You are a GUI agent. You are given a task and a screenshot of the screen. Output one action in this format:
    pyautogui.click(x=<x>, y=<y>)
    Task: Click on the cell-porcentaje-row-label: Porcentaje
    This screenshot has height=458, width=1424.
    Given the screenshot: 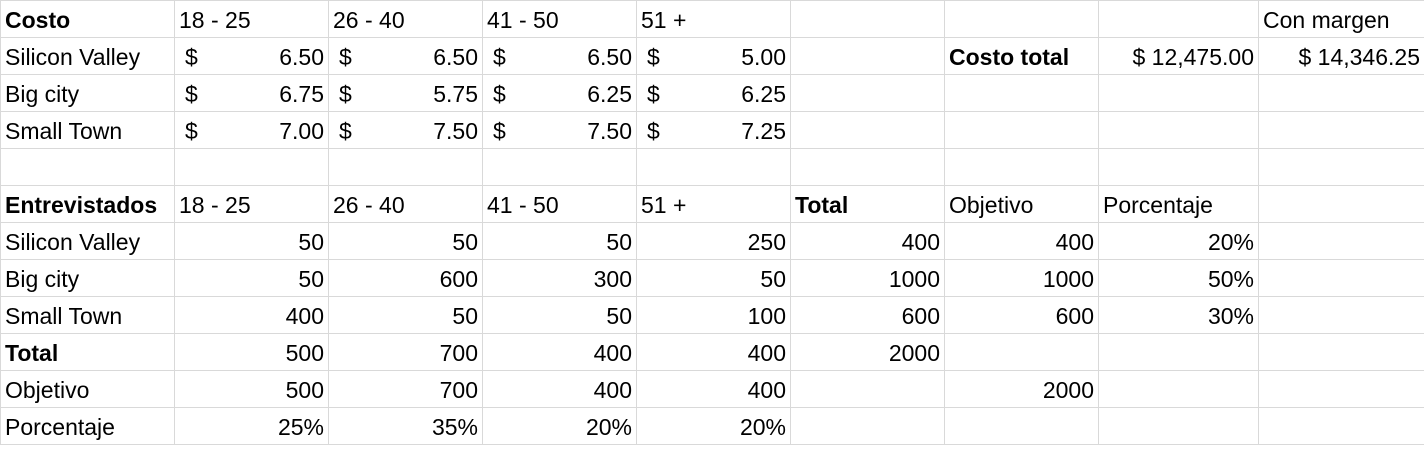 What is the action you would take?
    pyautogui.click(x=87, y=426)
    